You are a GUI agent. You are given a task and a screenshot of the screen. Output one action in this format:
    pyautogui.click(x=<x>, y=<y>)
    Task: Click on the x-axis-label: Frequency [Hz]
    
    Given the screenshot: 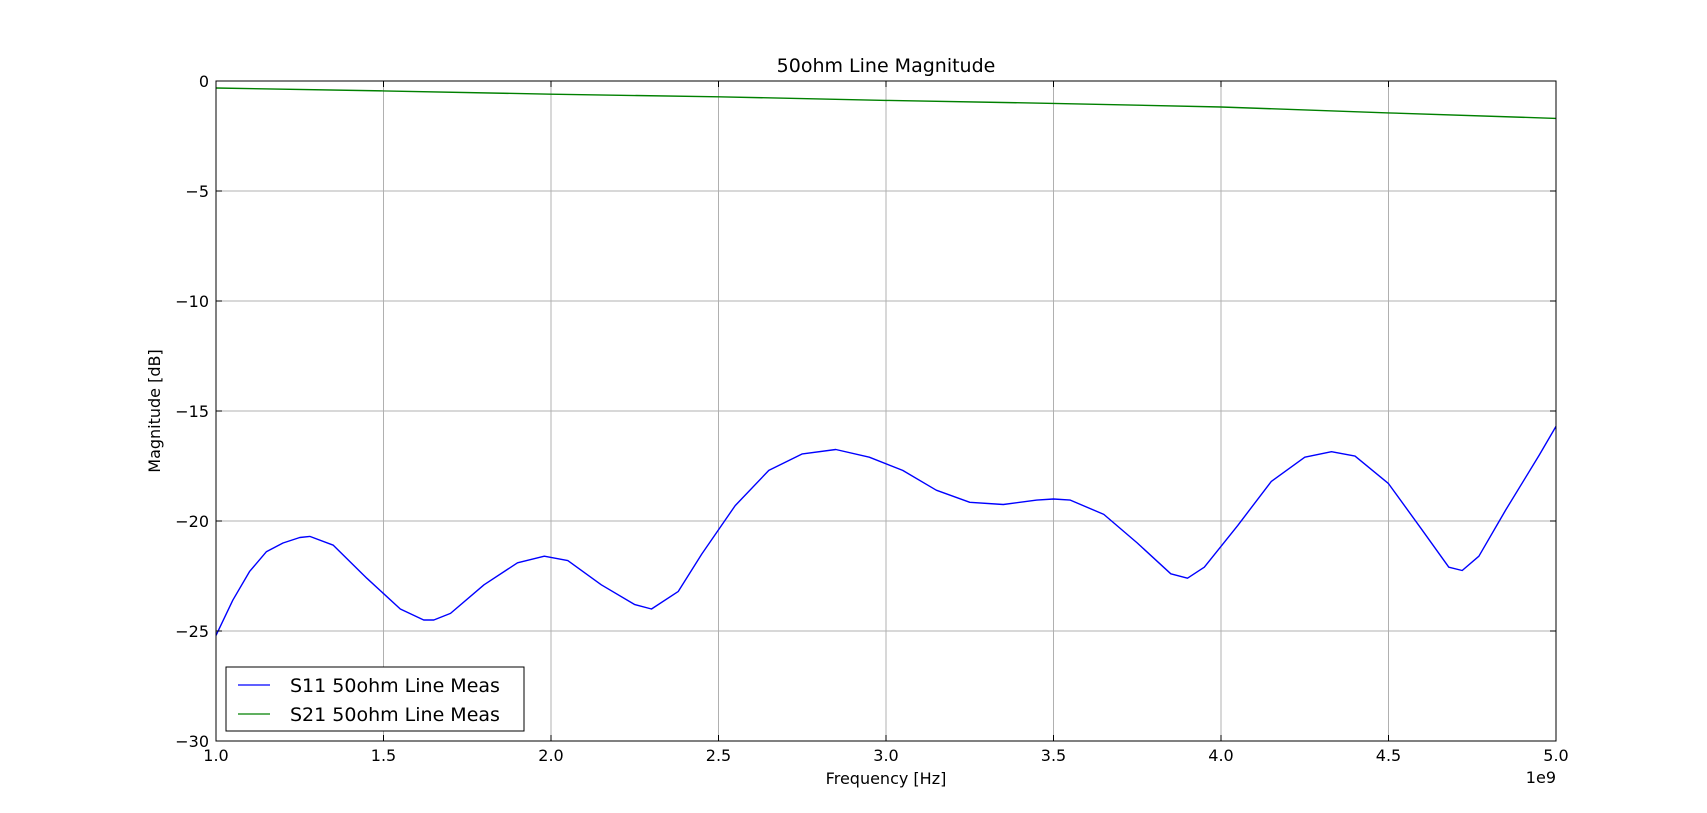 What is the action you would take?
    pyautogui.click(x=886, y=778)
    